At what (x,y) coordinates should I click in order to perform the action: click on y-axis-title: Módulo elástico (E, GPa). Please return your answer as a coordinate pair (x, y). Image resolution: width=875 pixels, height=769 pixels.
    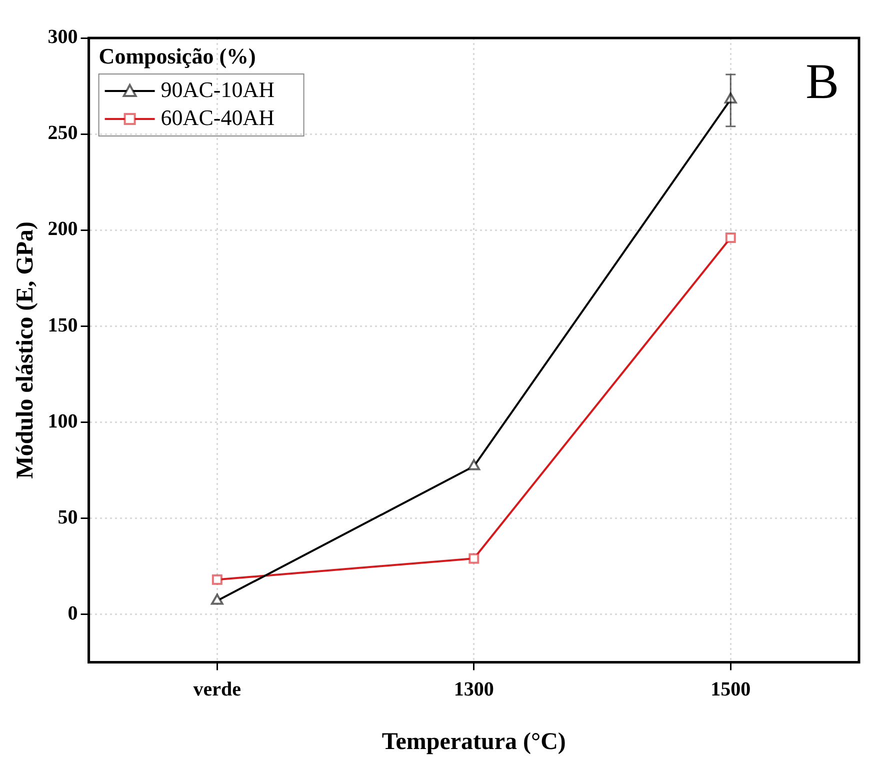
    Looking at the image, I should click on (25, 350).